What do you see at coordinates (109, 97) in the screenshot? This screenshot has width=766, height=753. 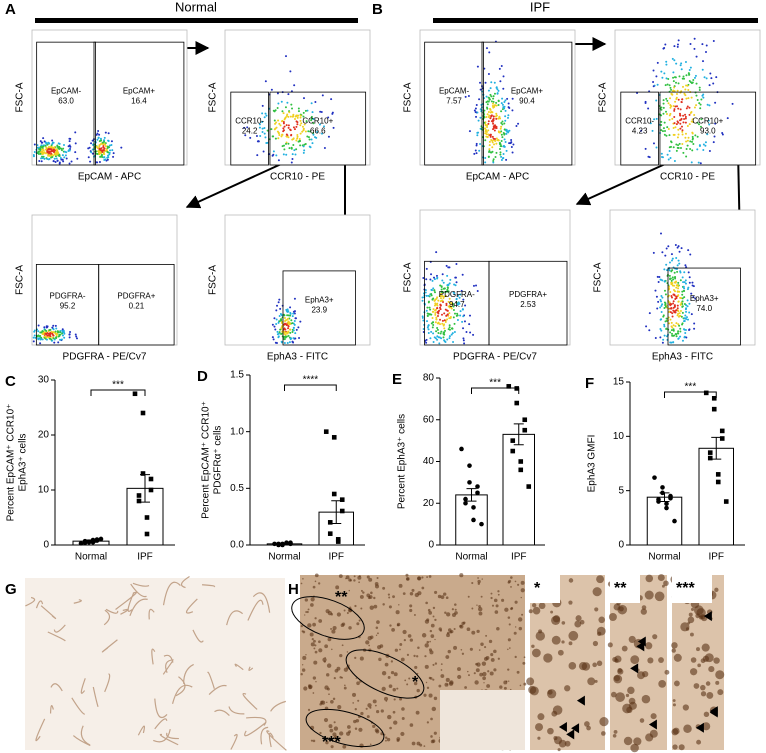 I see `plot-frame` at bounding box center [109, 97].